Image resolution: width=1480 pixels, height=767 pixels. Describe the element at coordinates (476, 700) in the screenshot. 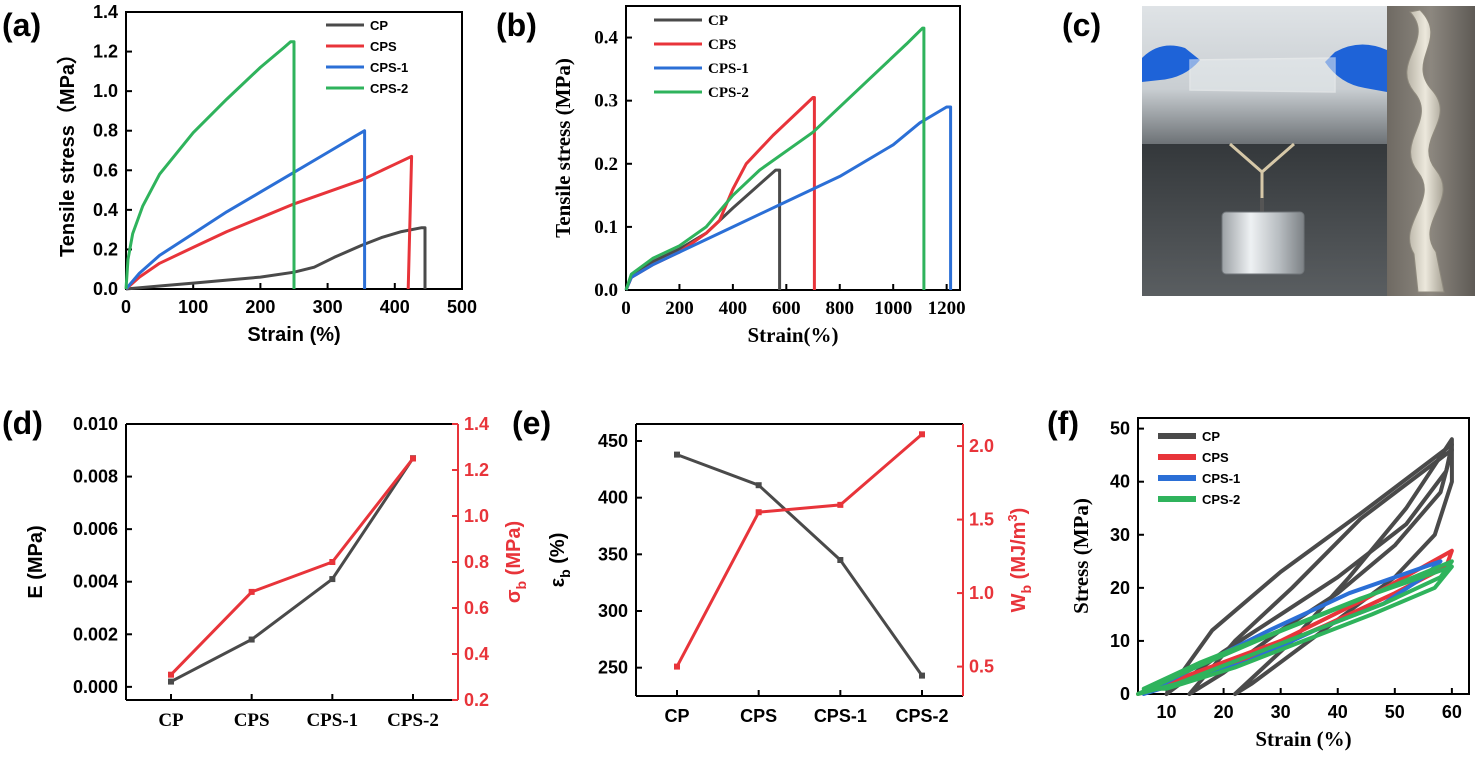

I see `y-right-tick-label: 0.2` at that location.